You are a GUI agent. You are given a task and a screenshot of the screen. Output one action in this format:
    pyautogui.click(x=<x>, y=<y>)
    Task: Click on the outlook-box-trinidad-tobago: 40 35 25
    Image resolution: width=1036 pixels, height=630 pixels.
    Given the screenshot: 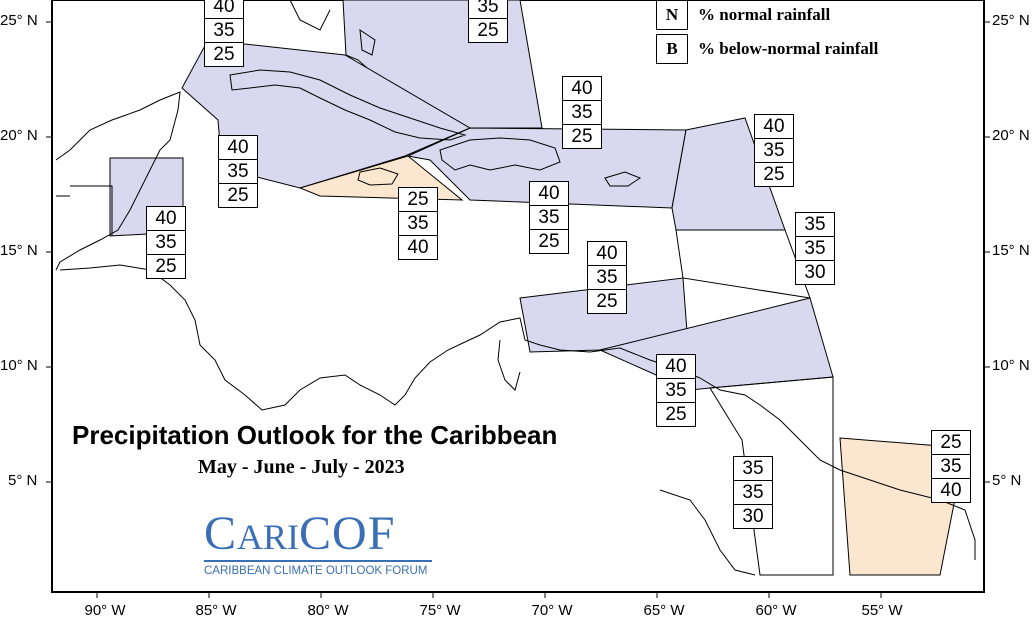 What is the action you would take?
    pyautogui.click(x=676, y=390)
    